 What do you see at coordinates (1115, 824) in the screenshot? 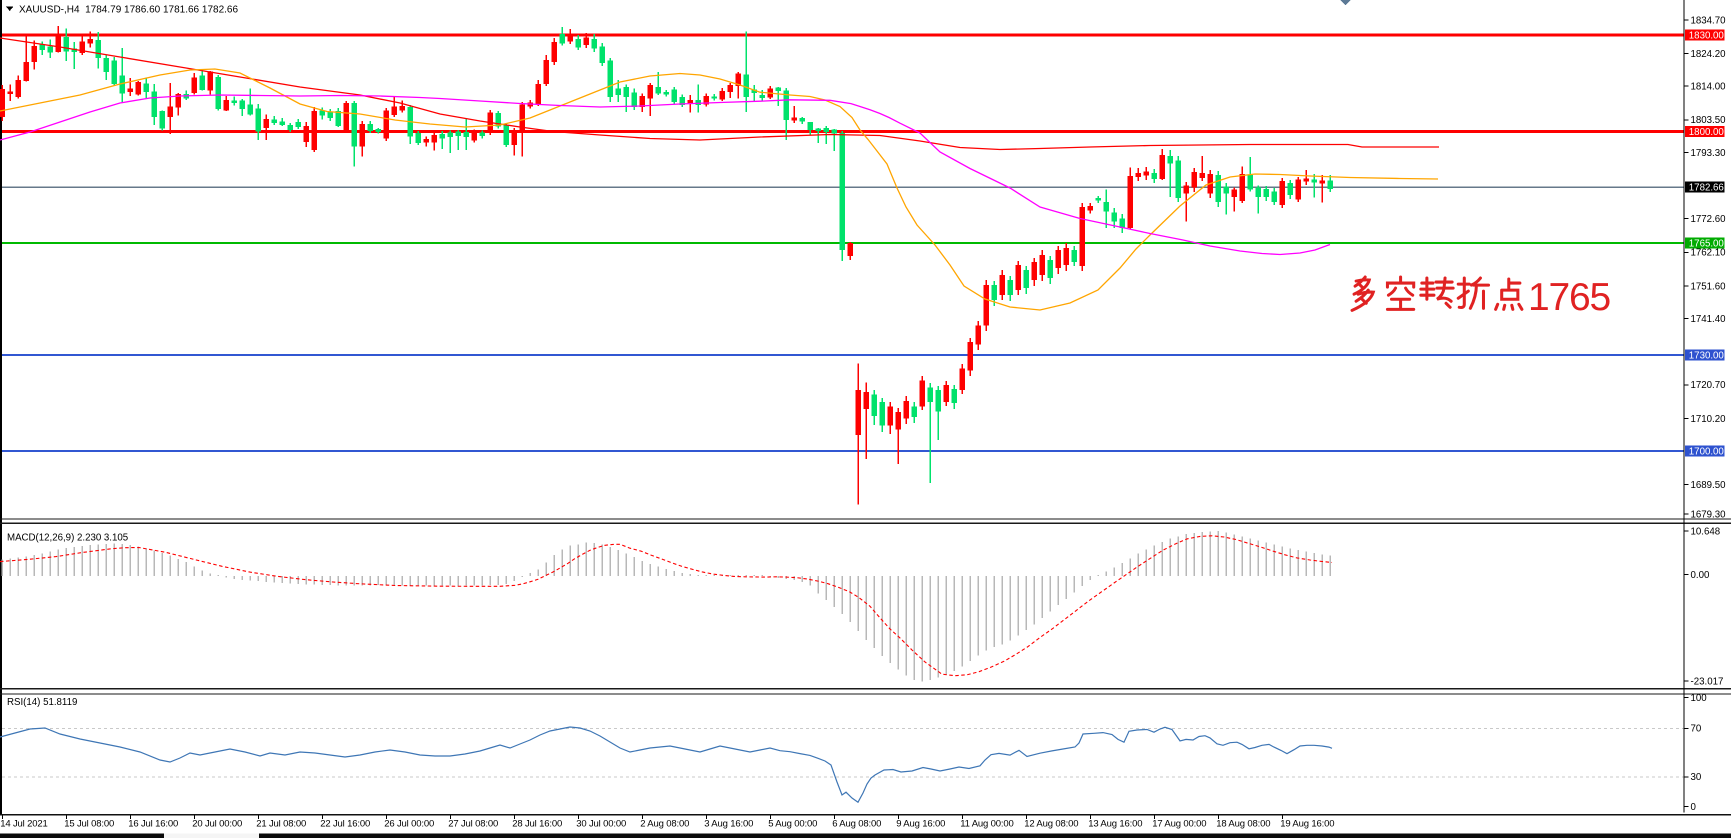
I see `svg-text: 13 Aug 16:00` at bounding box center [1115, 824].